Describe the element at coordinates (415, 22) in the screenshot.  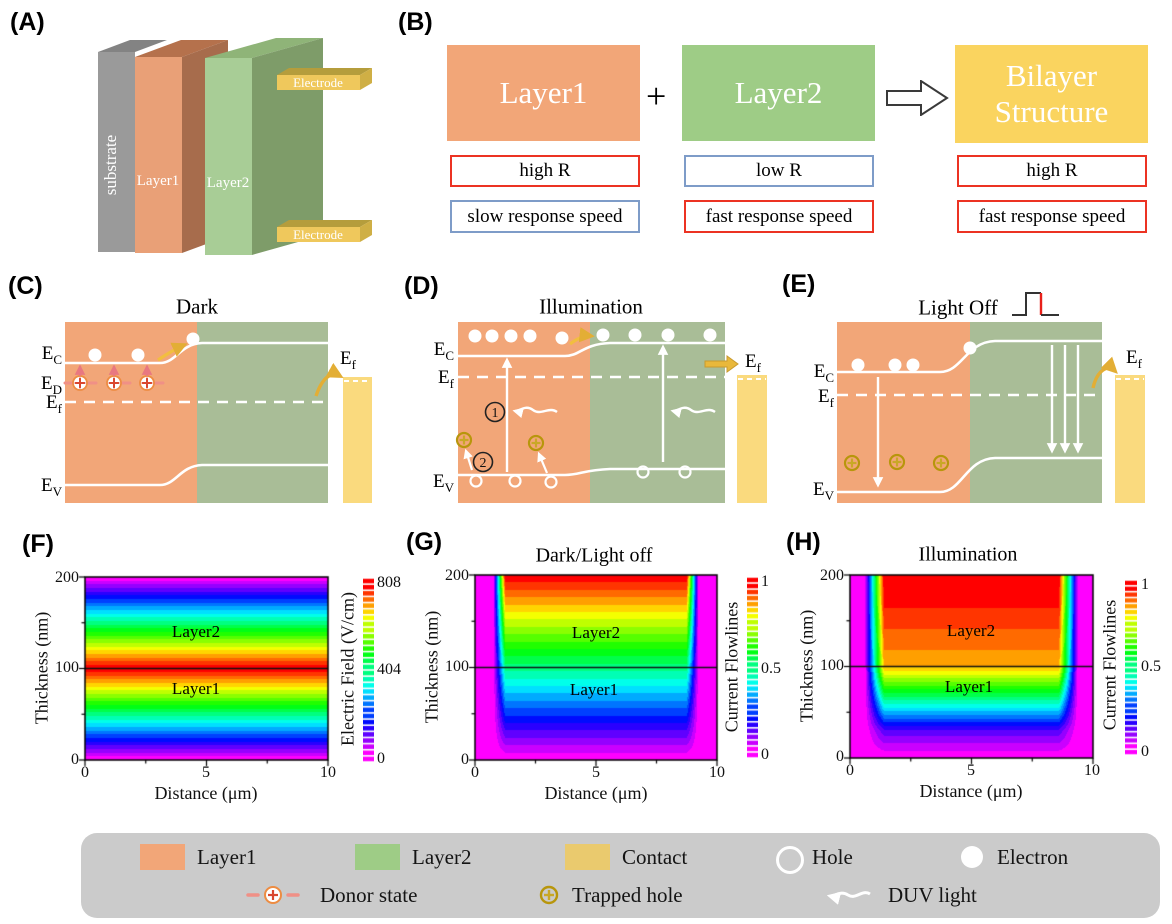
I see `panel-b-label: (B)` at that location.